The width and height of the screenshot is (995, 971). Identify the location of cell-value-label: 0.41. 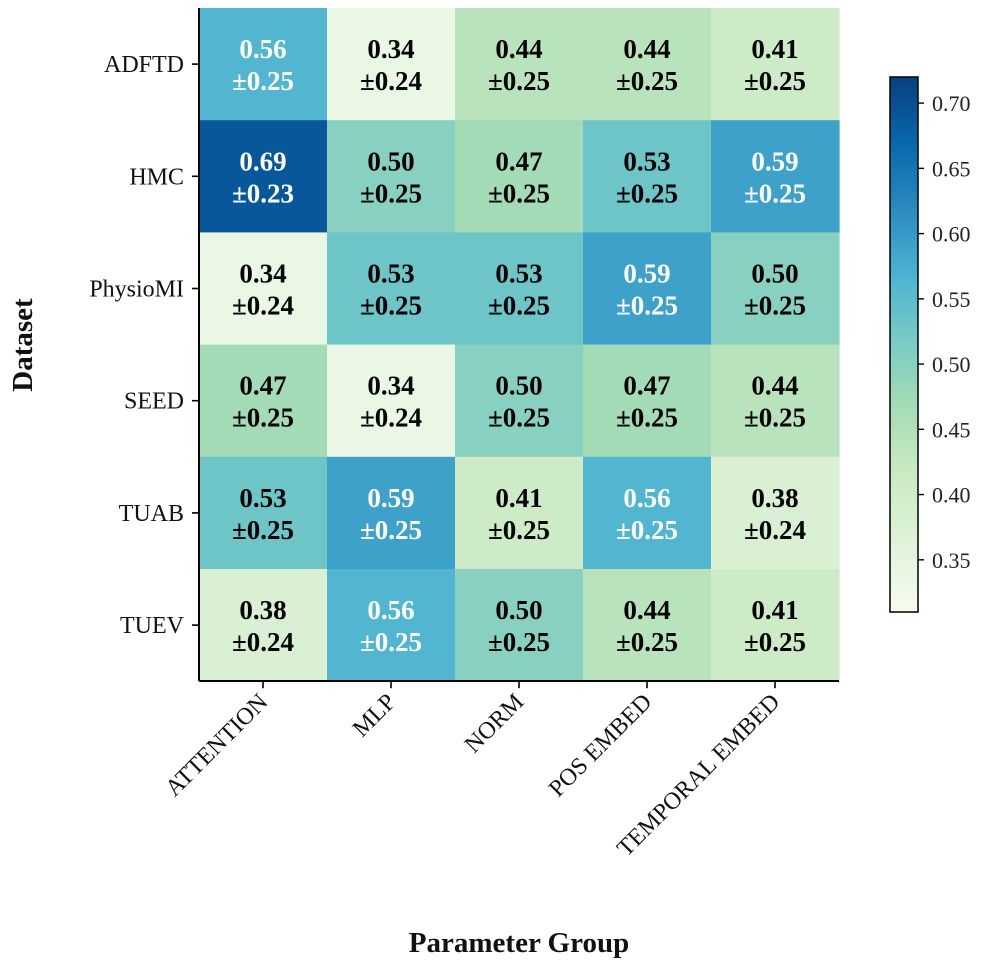
(774, 49).